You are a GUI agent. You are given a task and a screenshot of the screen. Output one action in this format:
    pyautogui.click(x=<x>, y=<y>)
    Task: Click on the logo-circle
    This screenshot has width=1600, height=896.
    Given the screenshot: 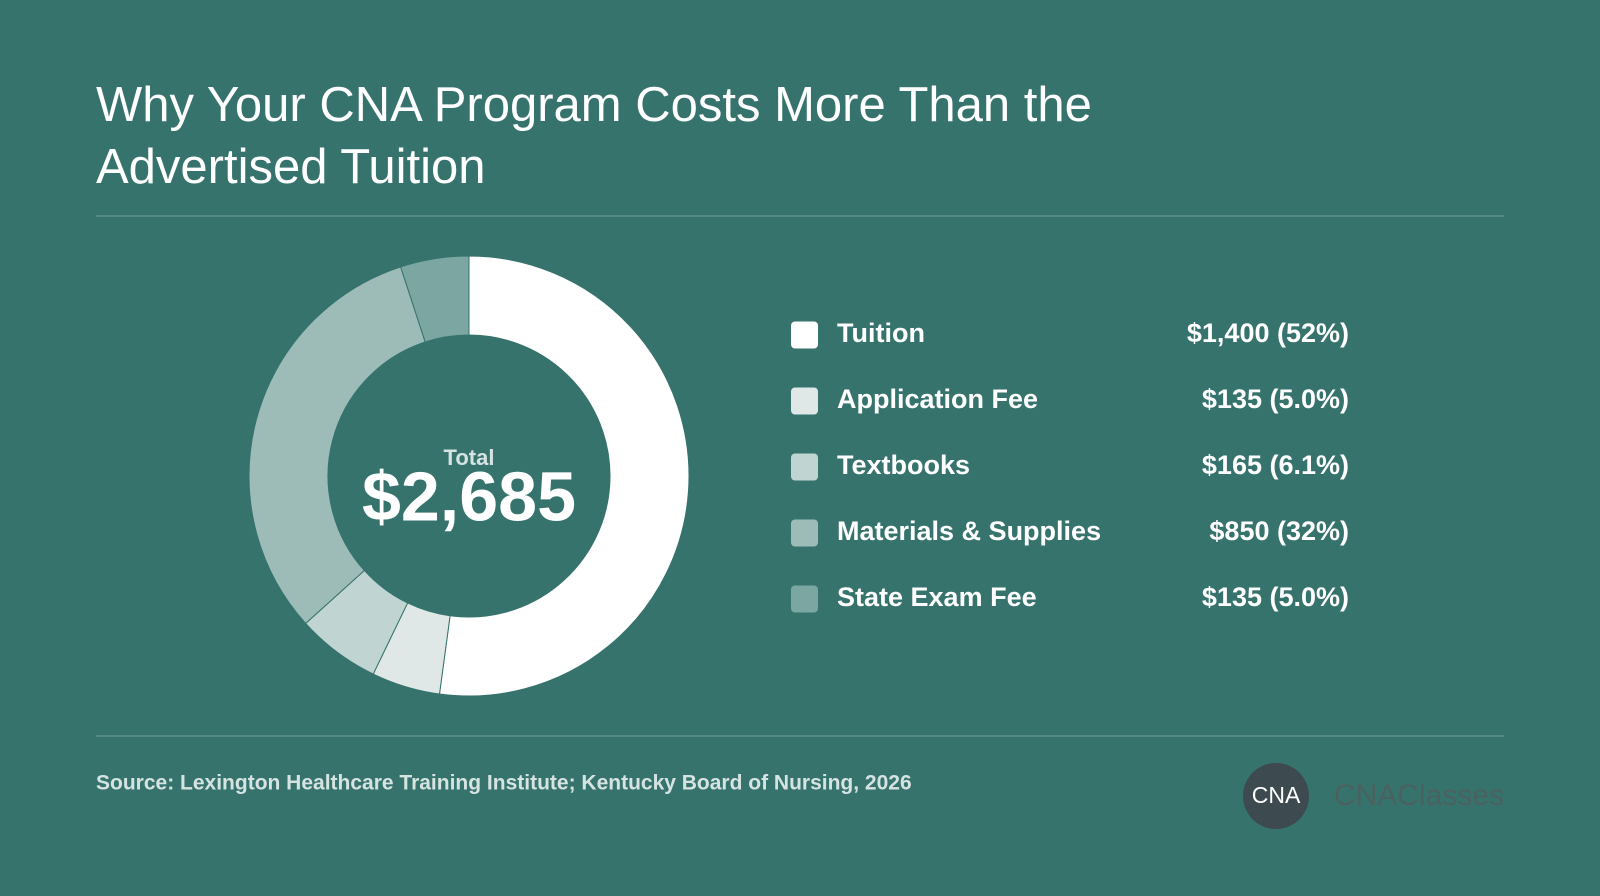 What is the action you would take?
    pyautogui.click(x=1276, y=796)
    